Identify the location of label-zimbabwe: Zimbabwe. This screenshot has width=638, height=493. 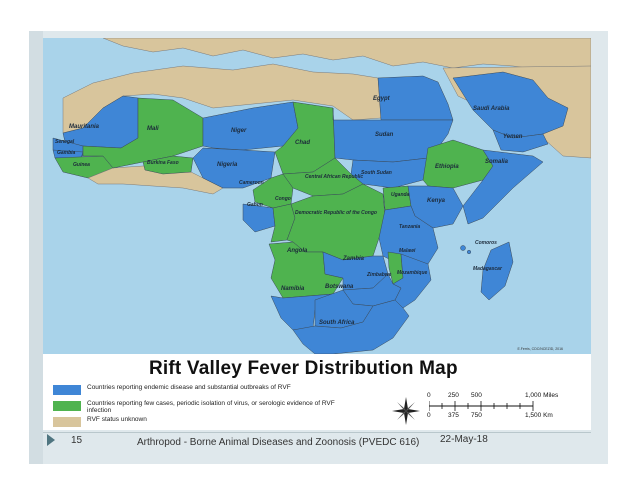
(379, 275).